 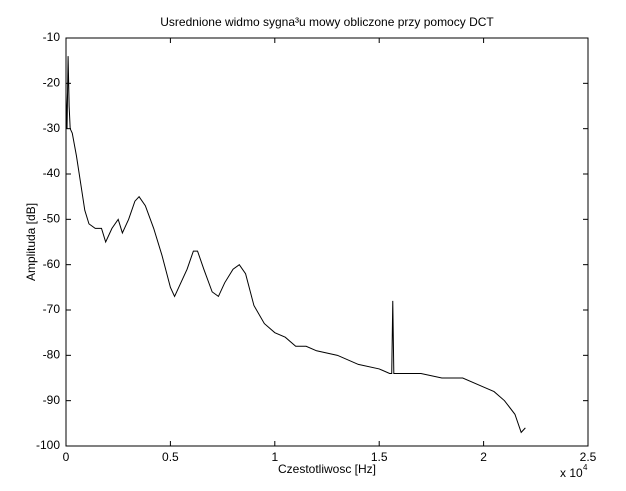 I want to click on x-tick-label: 1, so click(x=274, y=457).